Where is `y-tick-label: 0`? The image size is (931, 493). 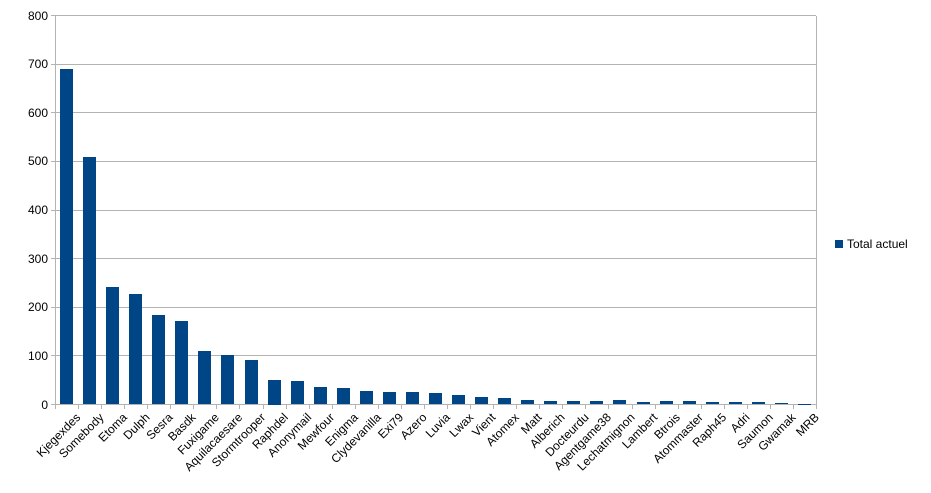
y-tick-label: 0 is located at coordinates (44, 404).